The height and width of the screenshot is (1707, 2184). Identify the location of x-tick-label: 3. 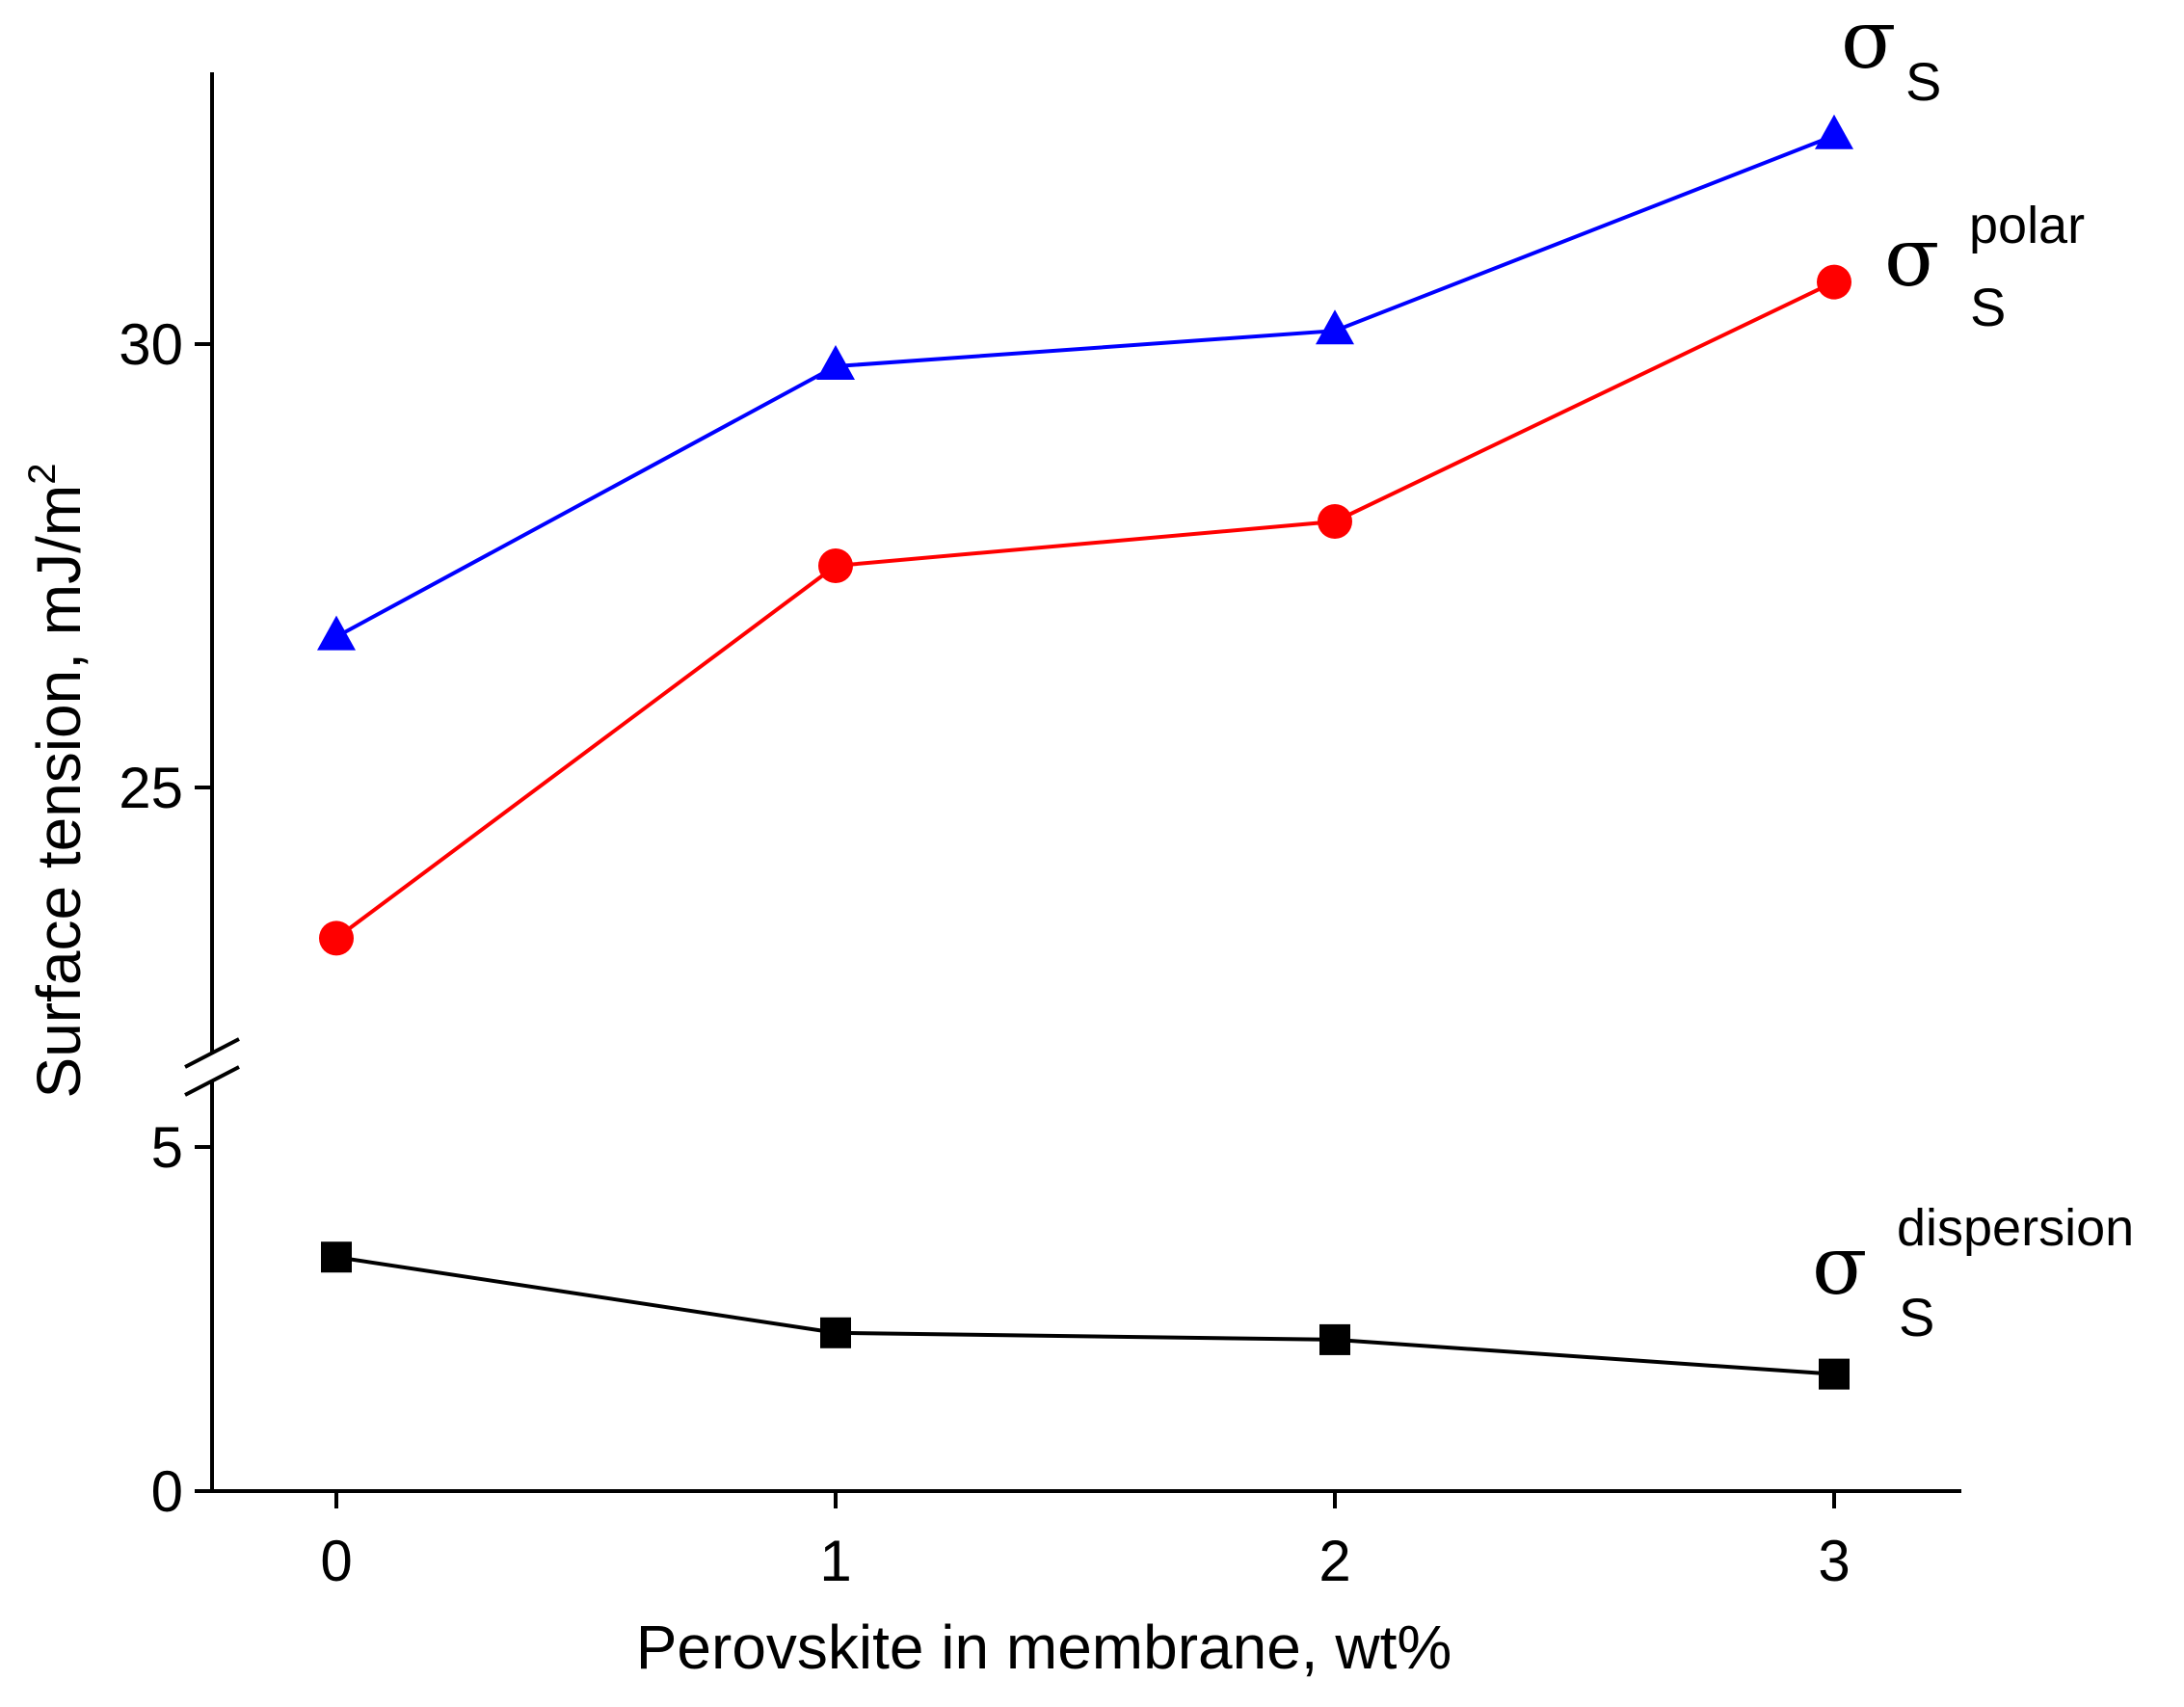
(1834, 1561).